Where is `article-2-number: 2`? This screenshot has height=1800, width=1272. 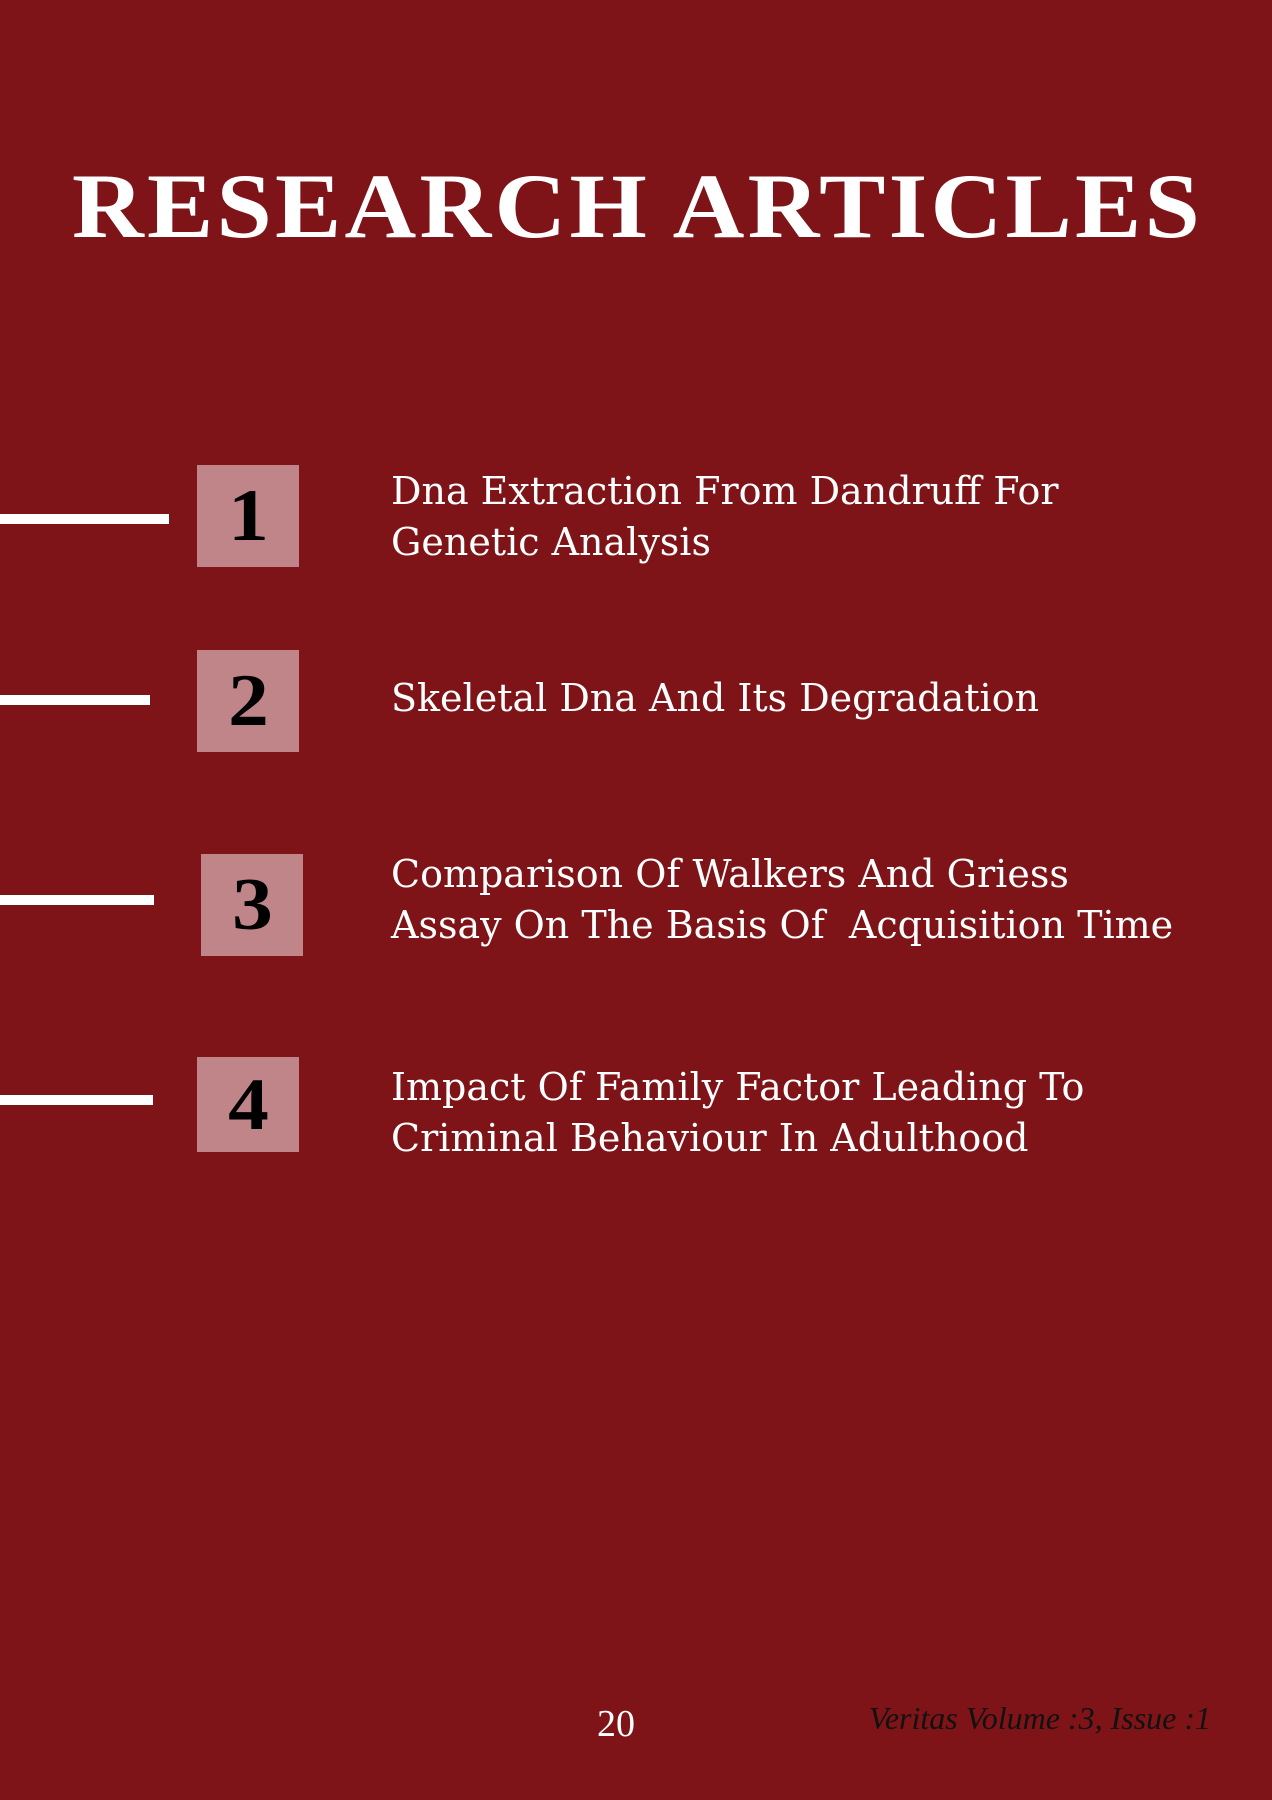 article-2-number: 2 is located at coordinates (248, 701).